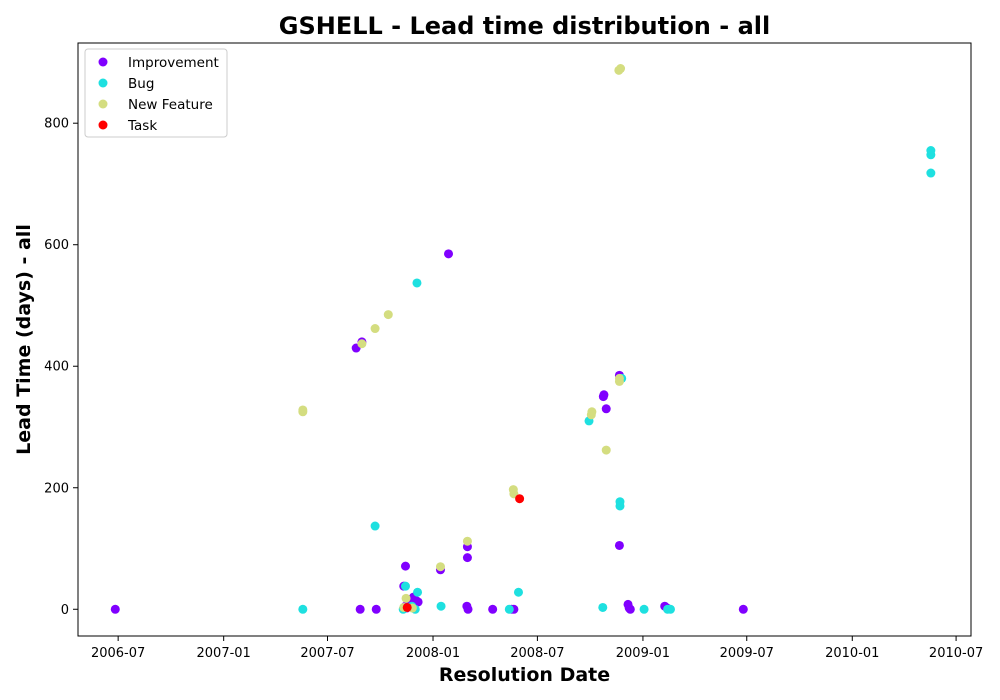 This screenshot has width=1000, height=700. I want to click on y-tick-label: 200, so click(56, 488).